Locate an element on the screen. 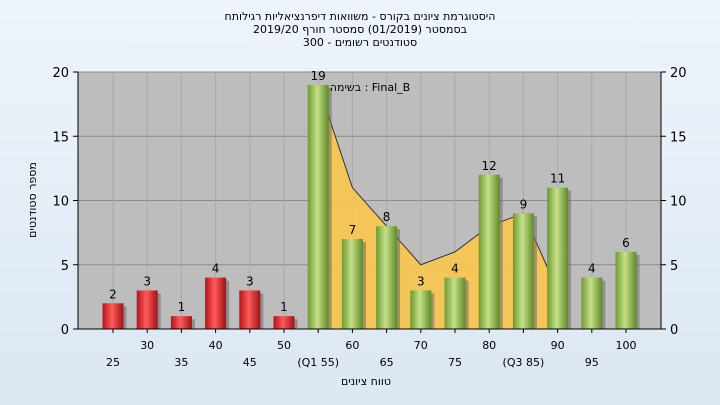 The width and height of the screenshot is (720, 405). x-axis-title: טווח ציונים is located at coordinates (366, 381).